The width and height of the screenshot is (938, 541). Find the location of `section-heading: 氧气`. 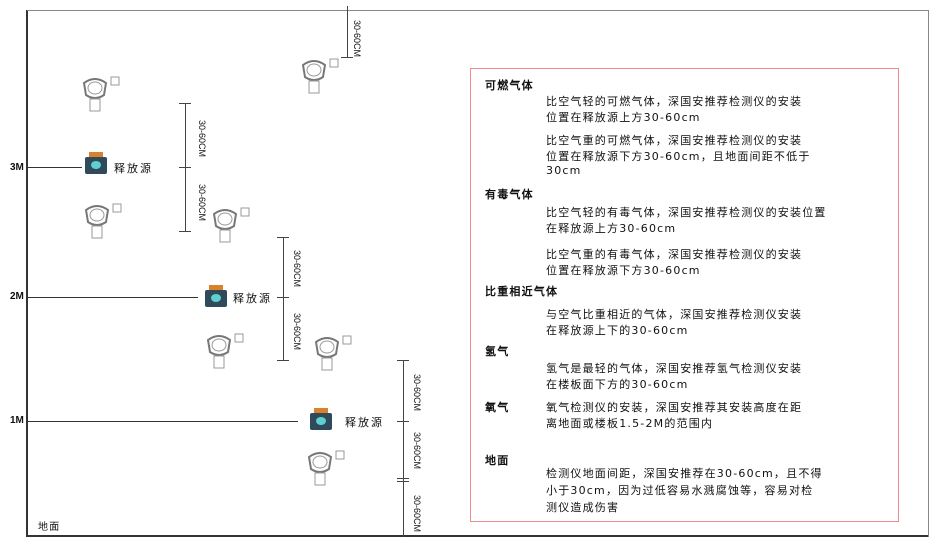

section-heading: 氧气 is located at coordinates (497, 407).